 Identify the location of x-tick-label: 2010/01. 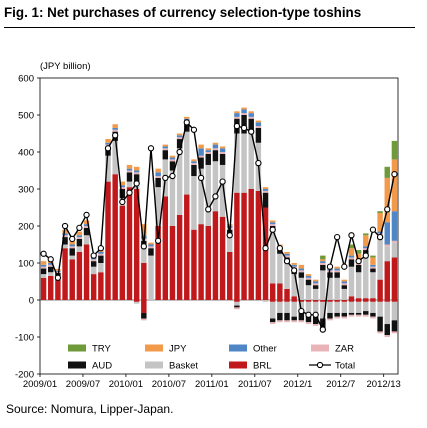
(126, 384).